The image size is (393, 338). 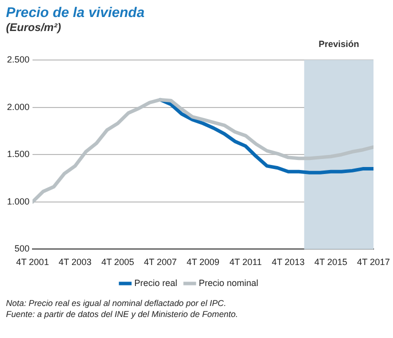 I want to click on x-tick-label: 4T 2013, so click(x=288, y=262).